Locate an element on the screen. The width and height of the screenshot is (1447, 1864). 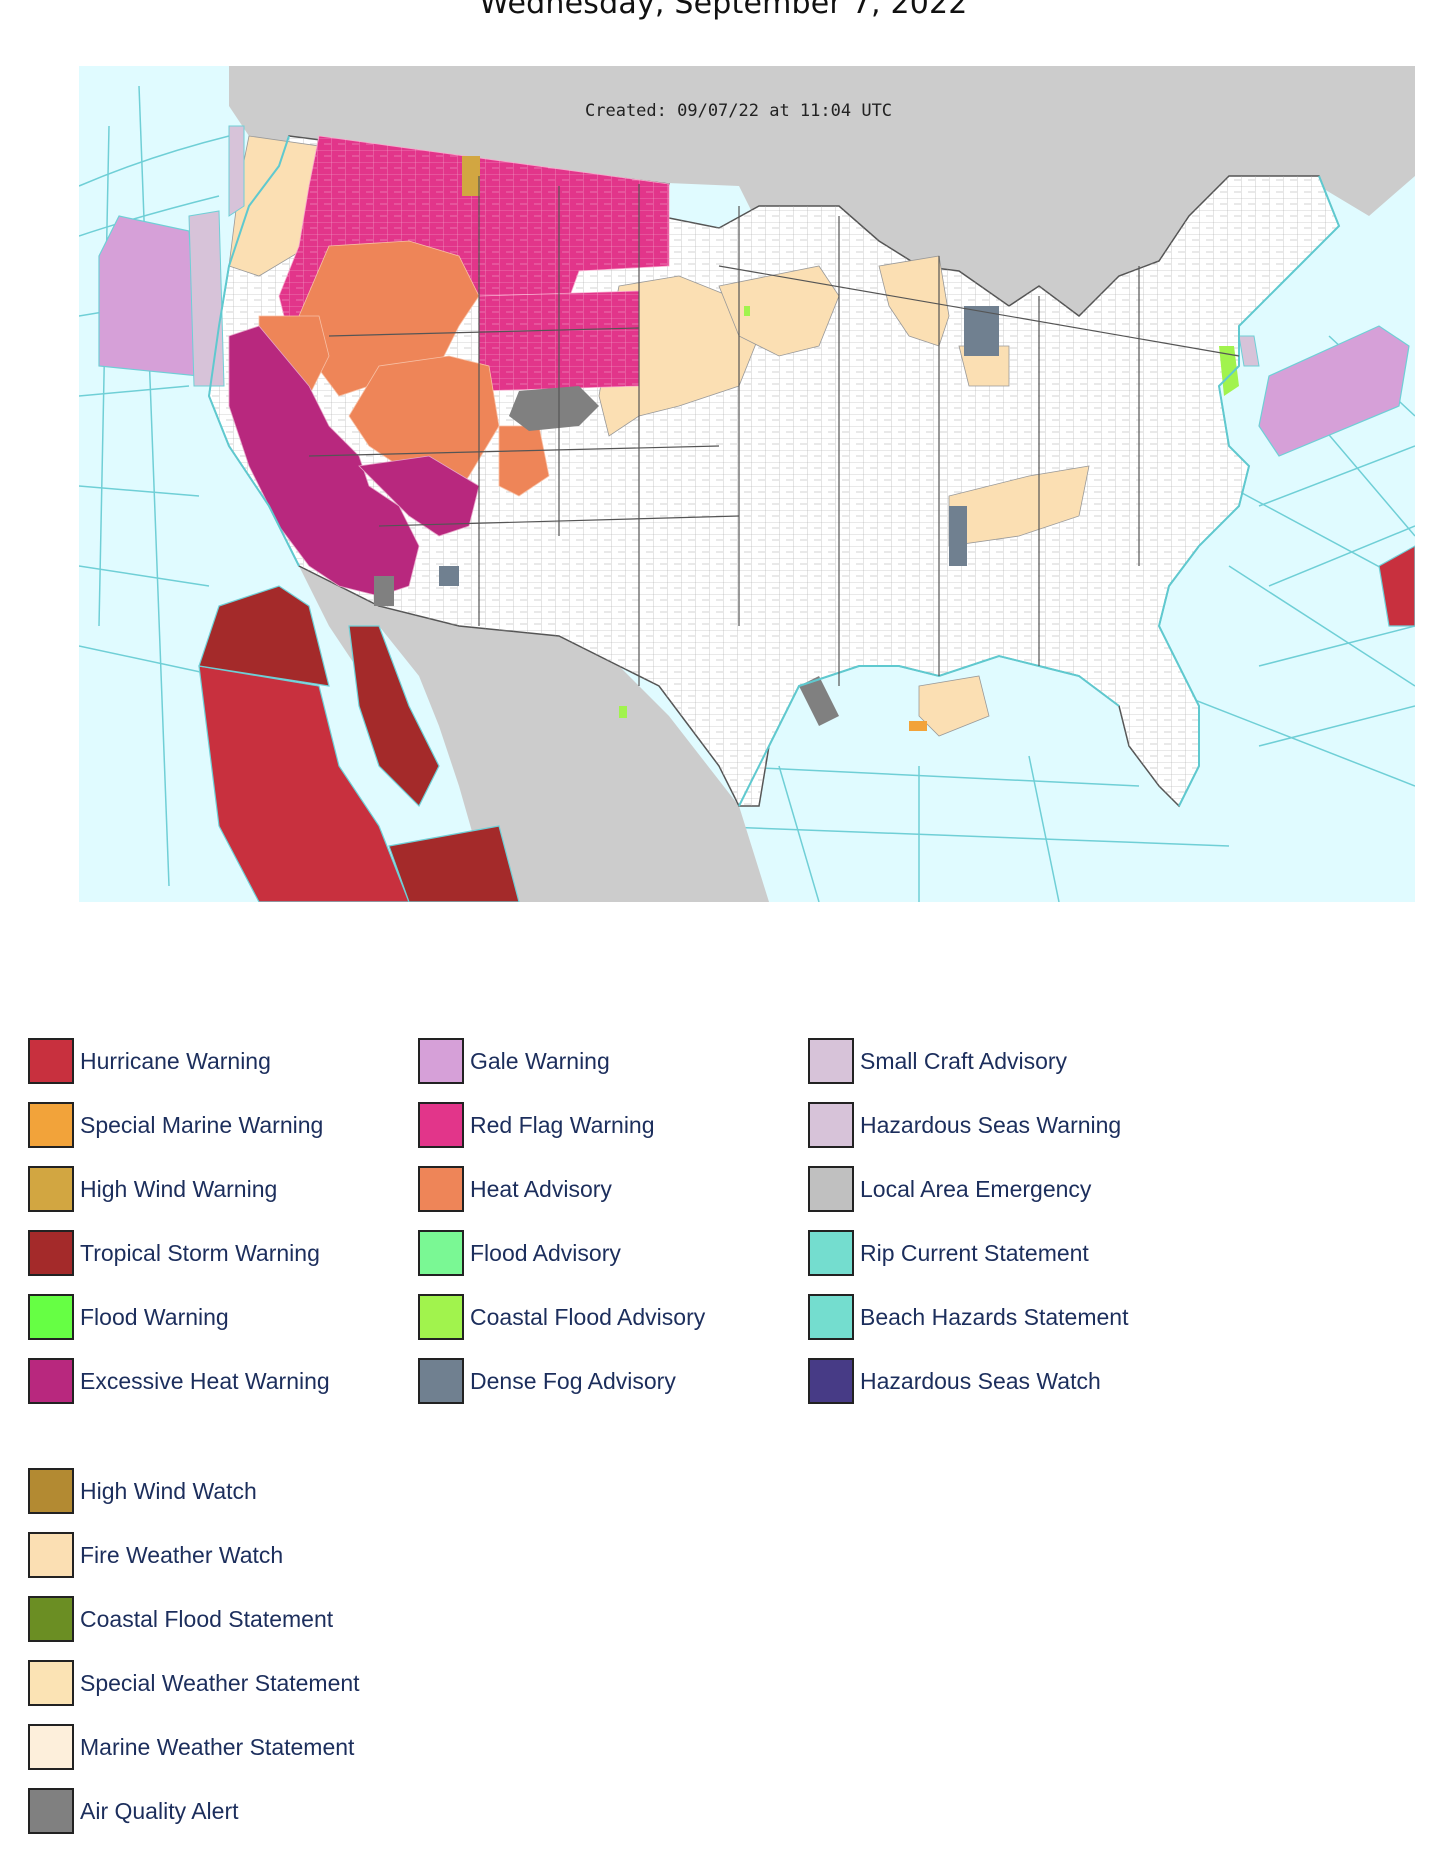
legend-item-tropical-storm-warning: Tropical Storm Warning is located at coordinates (174, 1253).